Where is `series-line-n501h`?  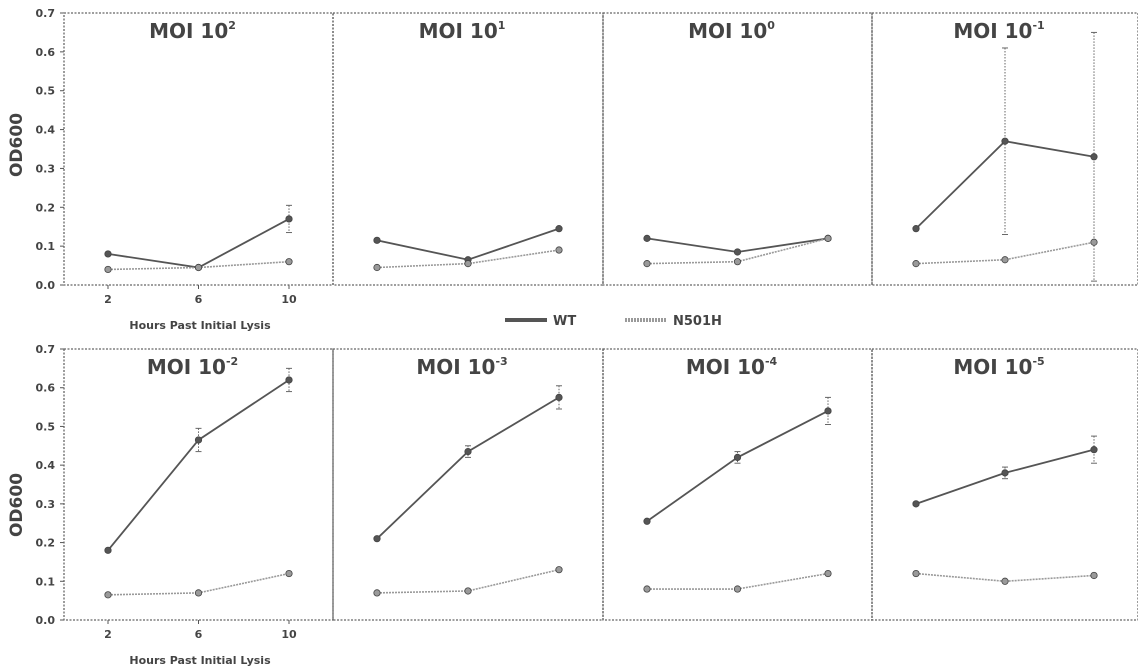 series-line-n501h is located at coordinates (1005, 577).